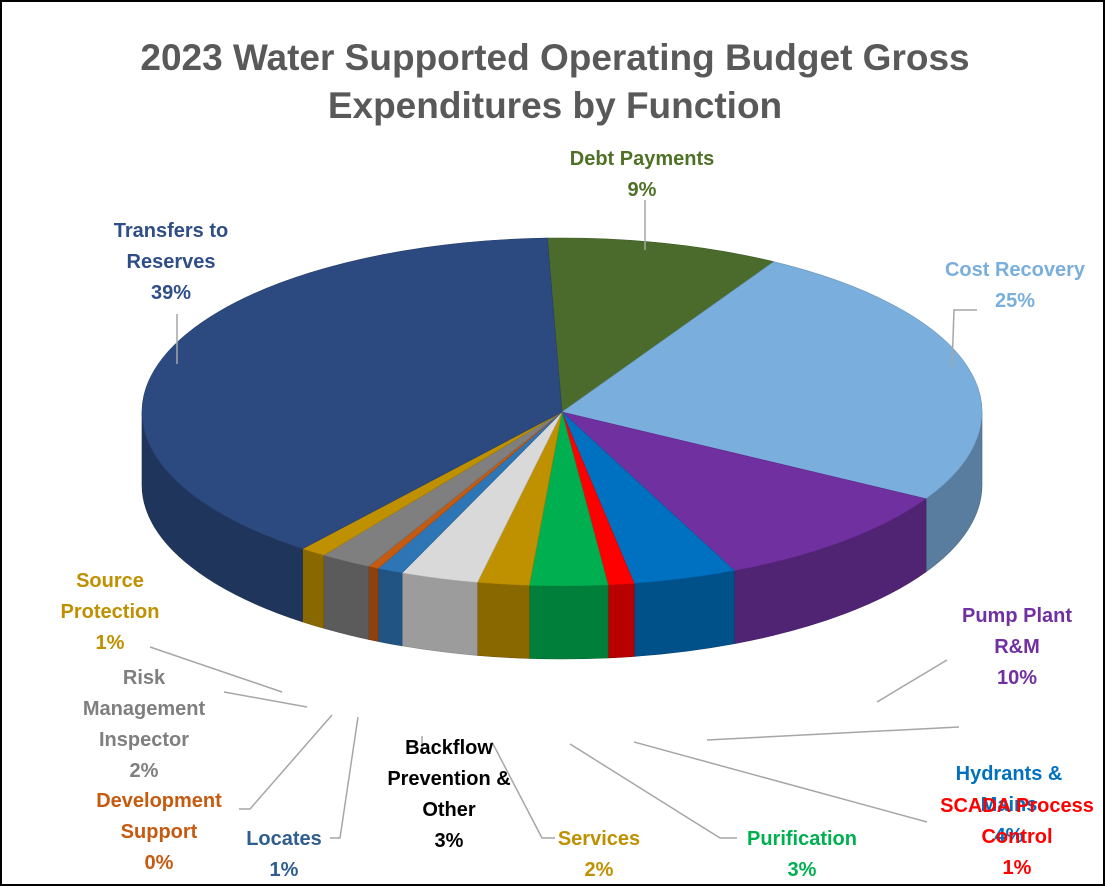  I want to click on slice-label-backflow-prevention-other: Backflow Prevention & Other 3%, so click(448, 794).